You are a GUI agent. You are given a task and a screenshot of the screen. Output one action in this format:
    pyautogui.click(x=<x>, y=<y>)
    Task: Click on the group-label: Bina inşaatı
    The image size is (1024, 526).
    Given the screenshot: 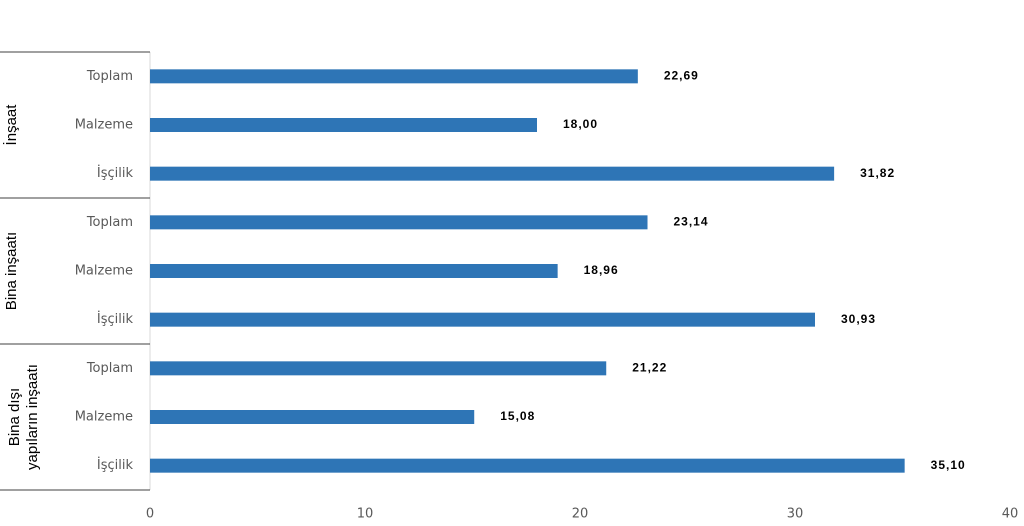 What is the action you would take?
    pyautogui.click(x=11, y=271)
    